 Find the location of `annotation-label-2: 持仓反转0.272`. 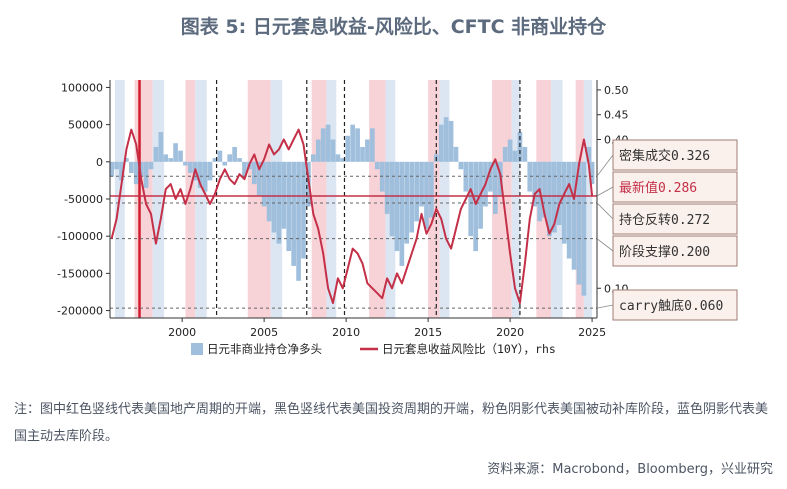

annotation-label-2: 持仓反转0.272 is located at coordinates (664, 220).